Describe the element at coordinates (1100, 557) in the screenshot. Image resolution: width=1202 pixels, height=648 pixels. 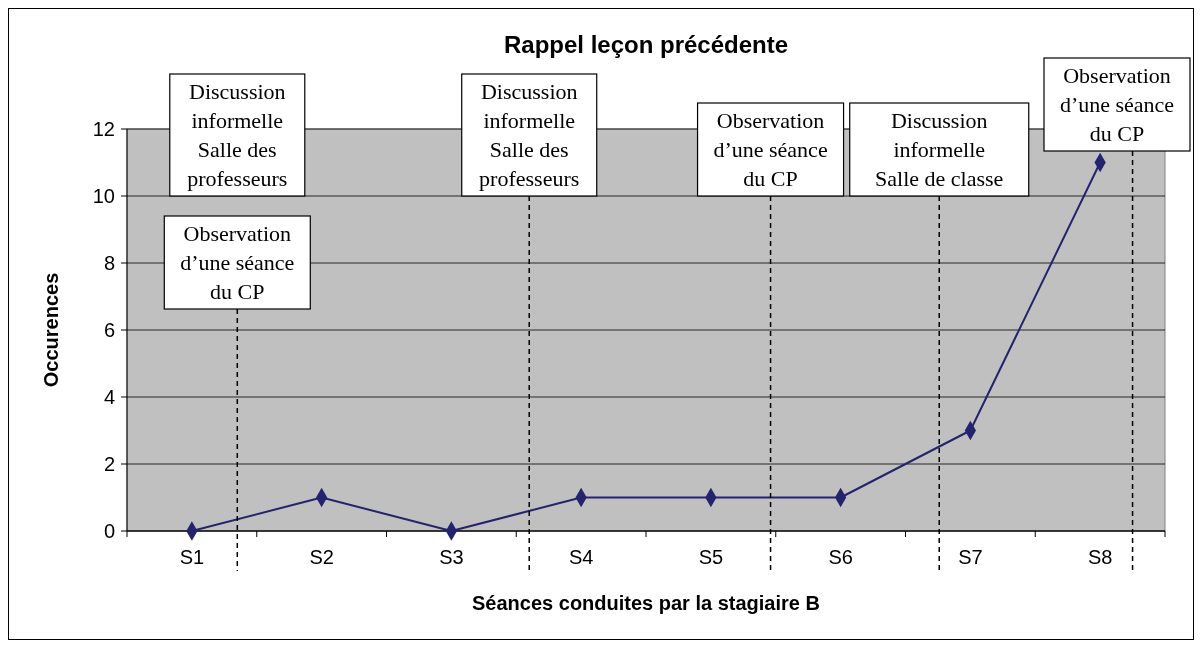
I see `x-tick-label: S8` at that location.